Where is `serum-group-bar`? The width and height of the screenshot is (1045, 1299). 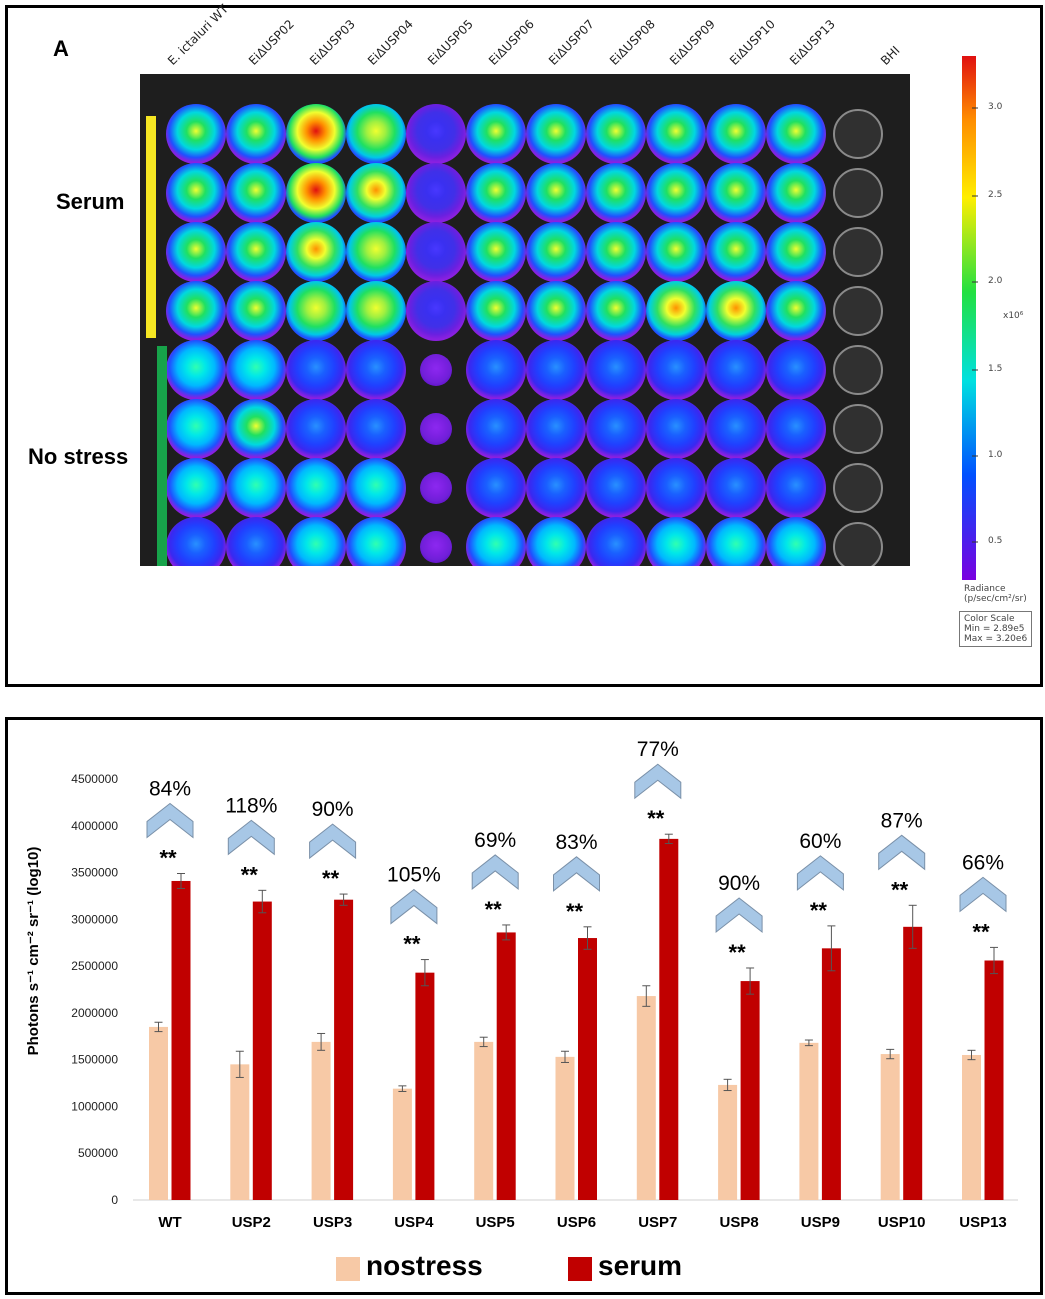
serum-group-bar is located at coordinates (151, 227).